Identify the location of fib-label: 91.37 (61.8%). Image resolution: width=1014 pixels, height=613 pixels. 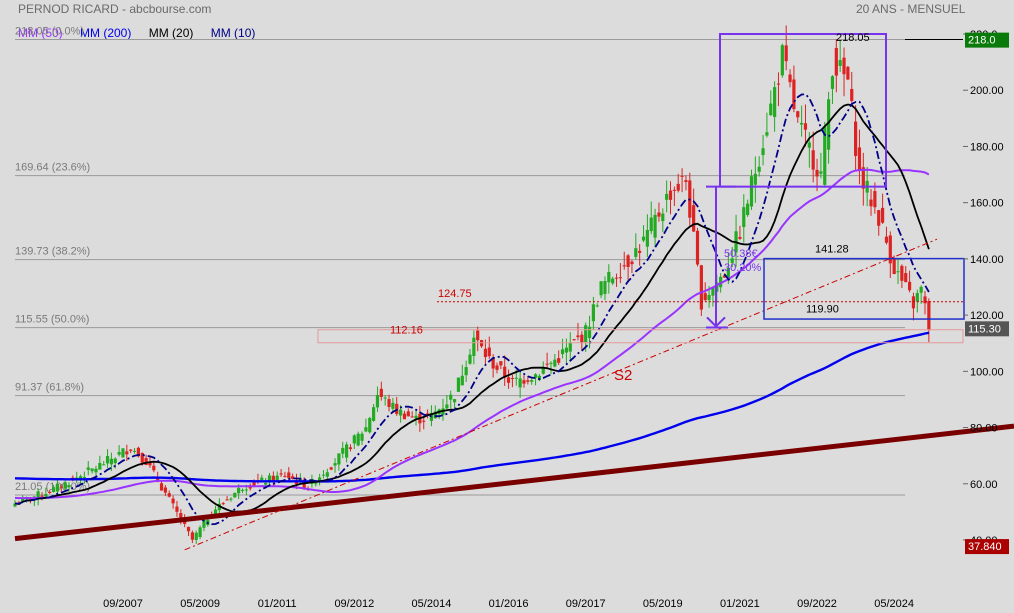
(49, 388).